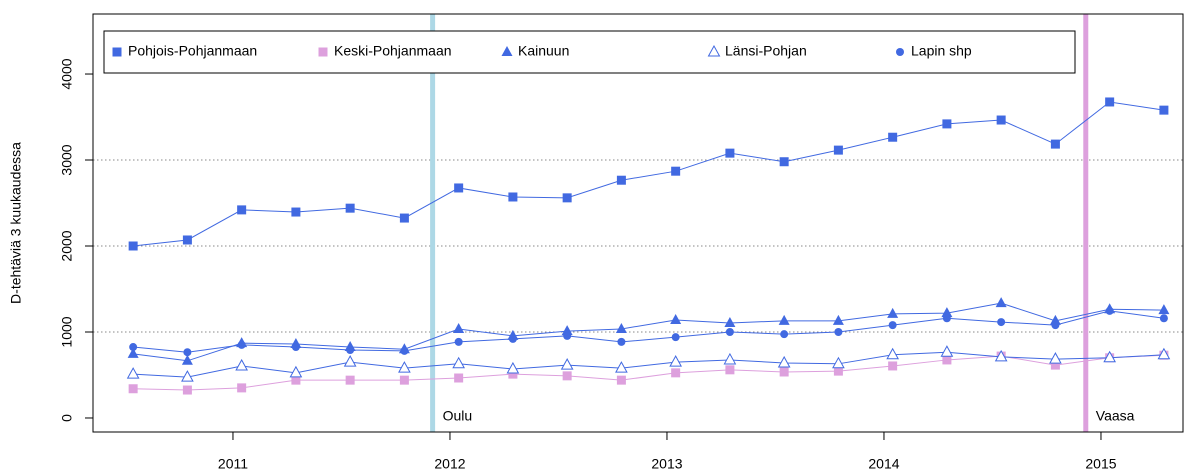 The width and height of the screenshot is (1197, 474). I want to click on legend-label: Keski-Pohjanmaan, so click(393, 51).